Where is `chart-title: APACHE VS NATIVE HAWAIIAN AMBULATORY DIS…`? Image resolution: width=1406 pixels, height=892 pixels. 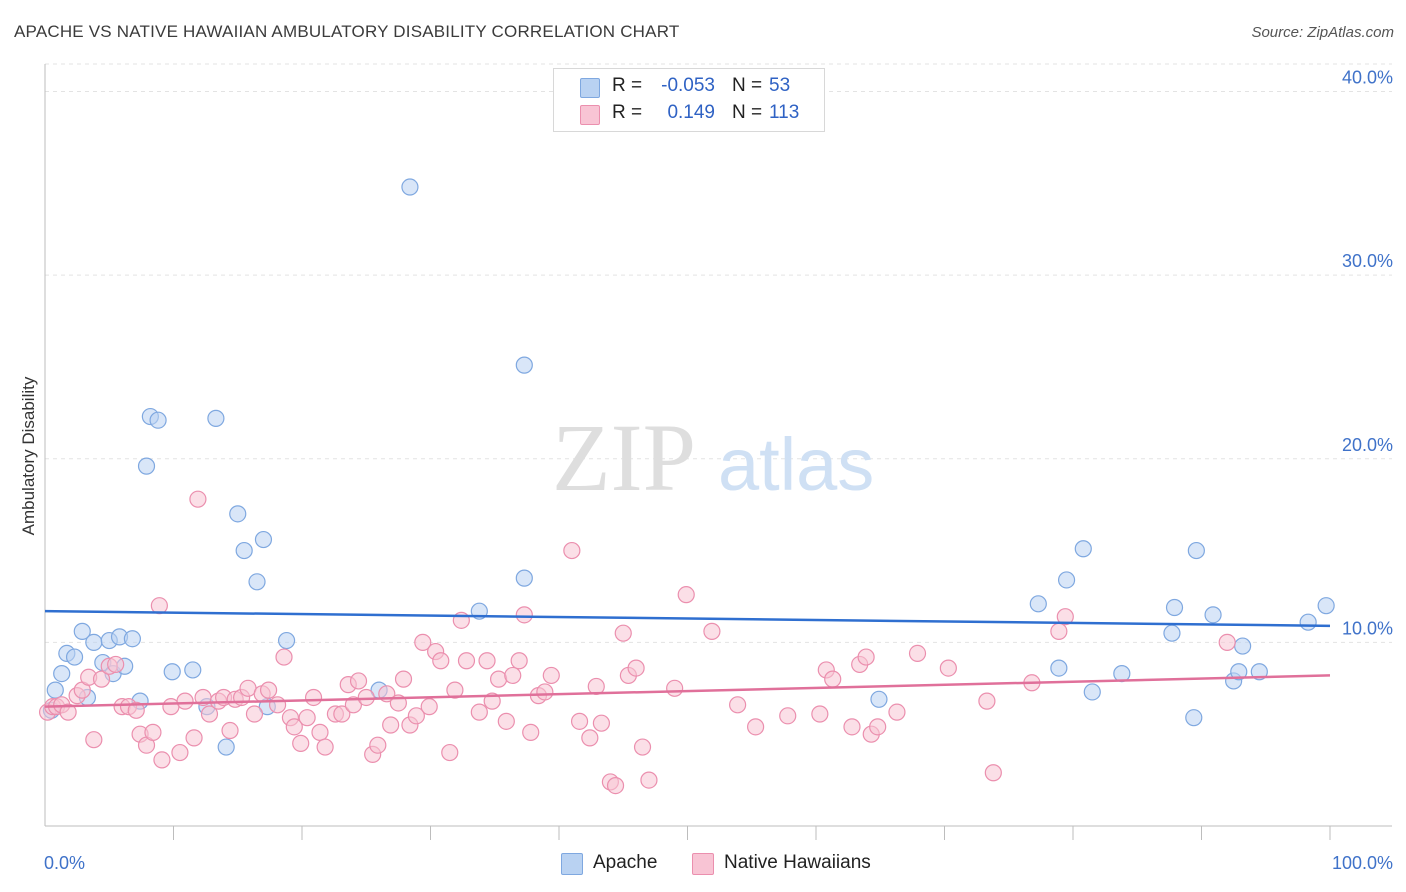 chart-title: APACHE VS NATIVE HAWAIIAN AMBULATORY DIS… is located at coordinates (347, 31).